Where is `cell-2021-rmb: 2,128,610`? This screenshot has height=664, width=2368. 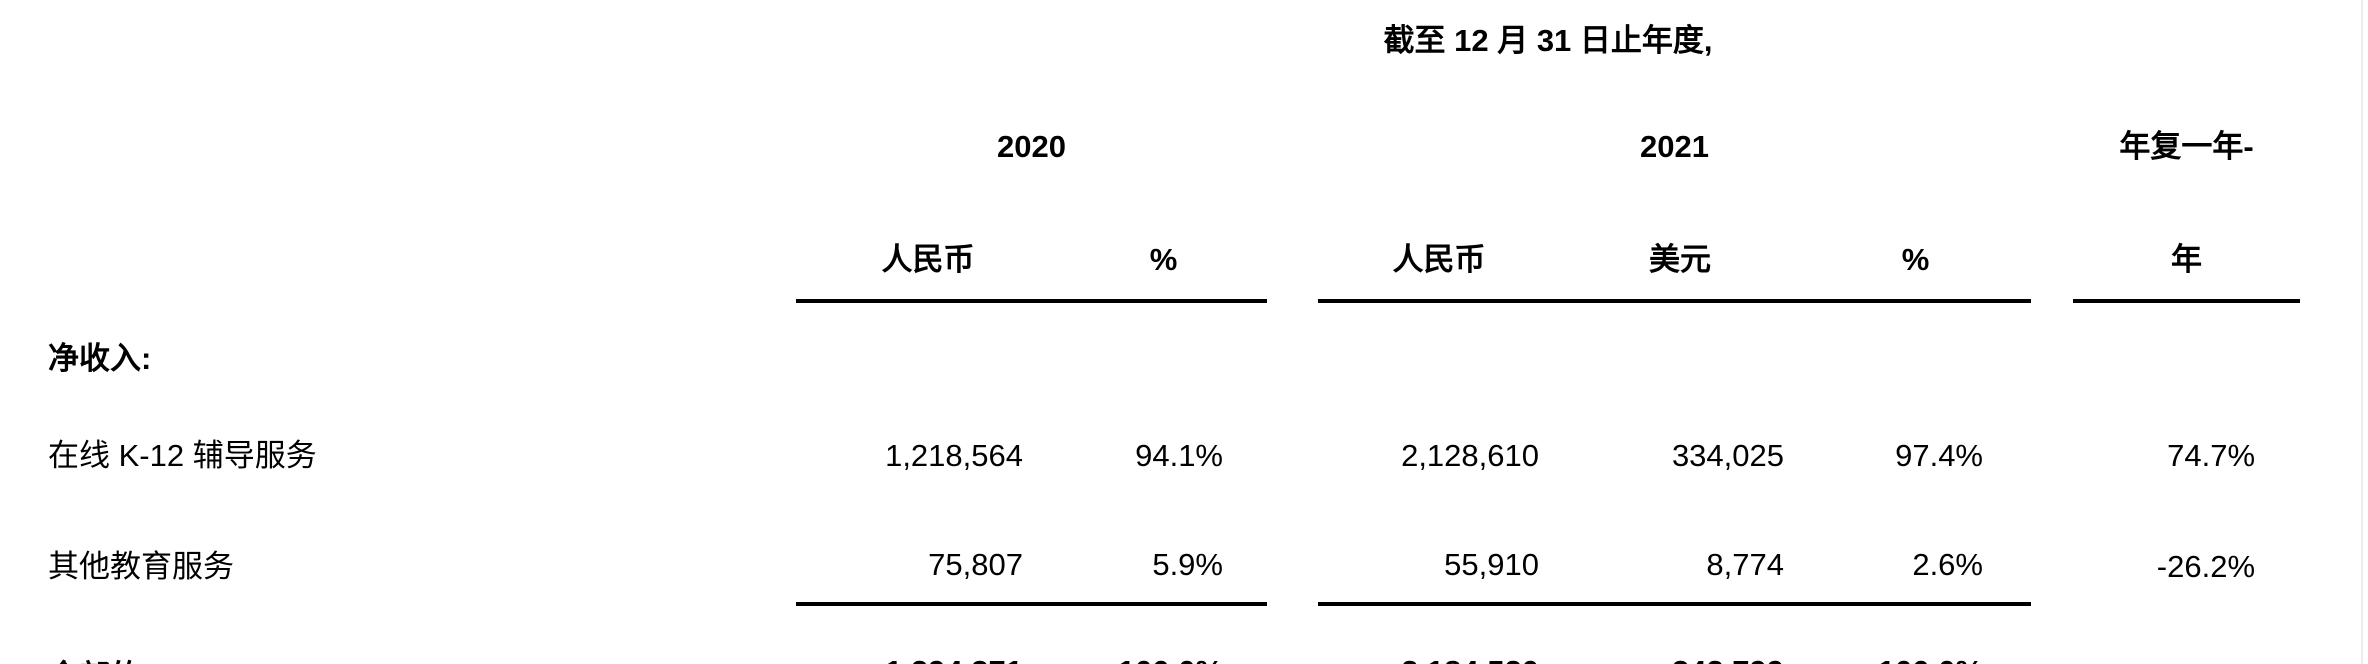 cell-2021-rmb: 2,128,610 is located at coordinates (1470, 455).